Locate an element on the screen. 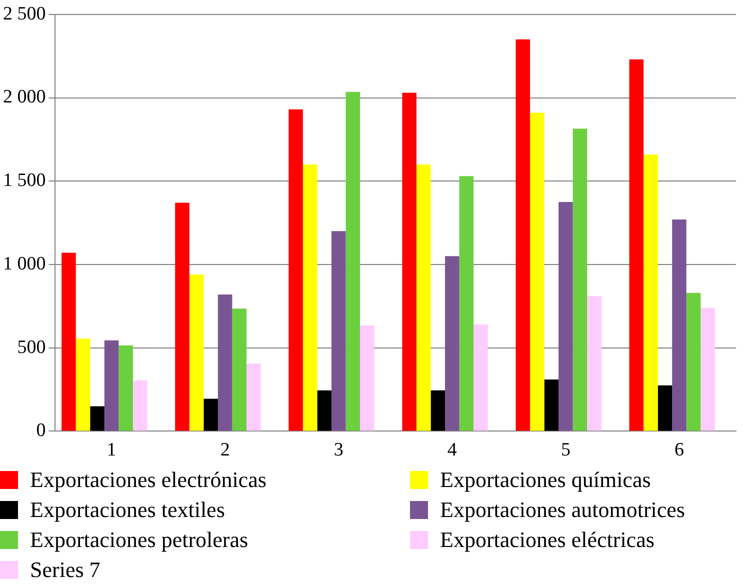  legend-label: Exportaciones automotrices is located at coordinates (562, 510).